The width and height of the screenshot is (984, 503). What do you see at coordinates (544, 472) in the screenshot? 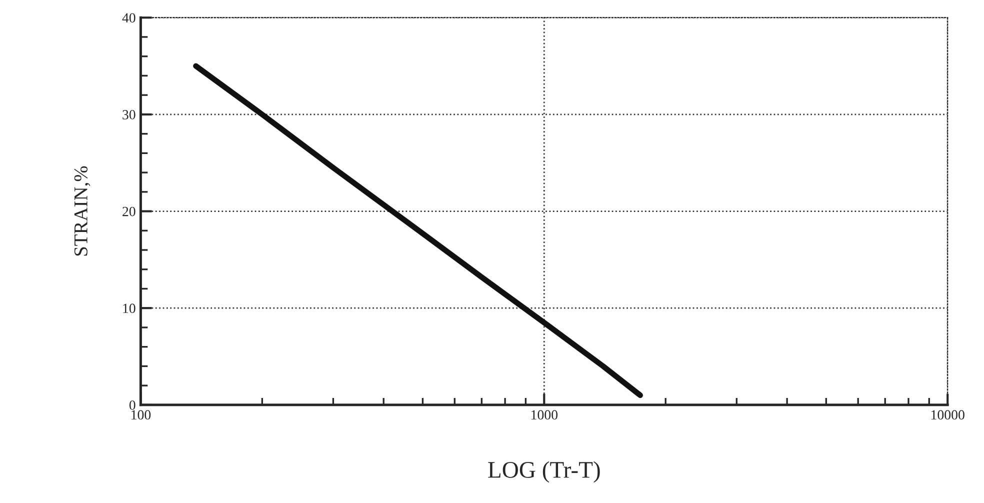
I see `x-axis-title: LOG (Tr-T)` at bounding box center [544, 472].